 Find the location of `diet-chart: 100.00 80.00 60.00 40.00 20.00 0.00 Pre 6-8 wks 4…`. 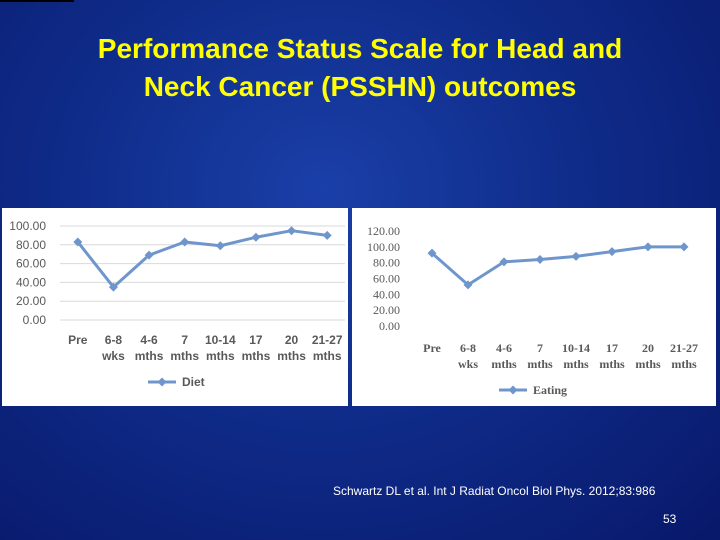

diet-chart: 100.00 80.00 60.00 40.00 20.00 0.00 Pre 6-8 wks 4… is located at coordinates (177, 304).